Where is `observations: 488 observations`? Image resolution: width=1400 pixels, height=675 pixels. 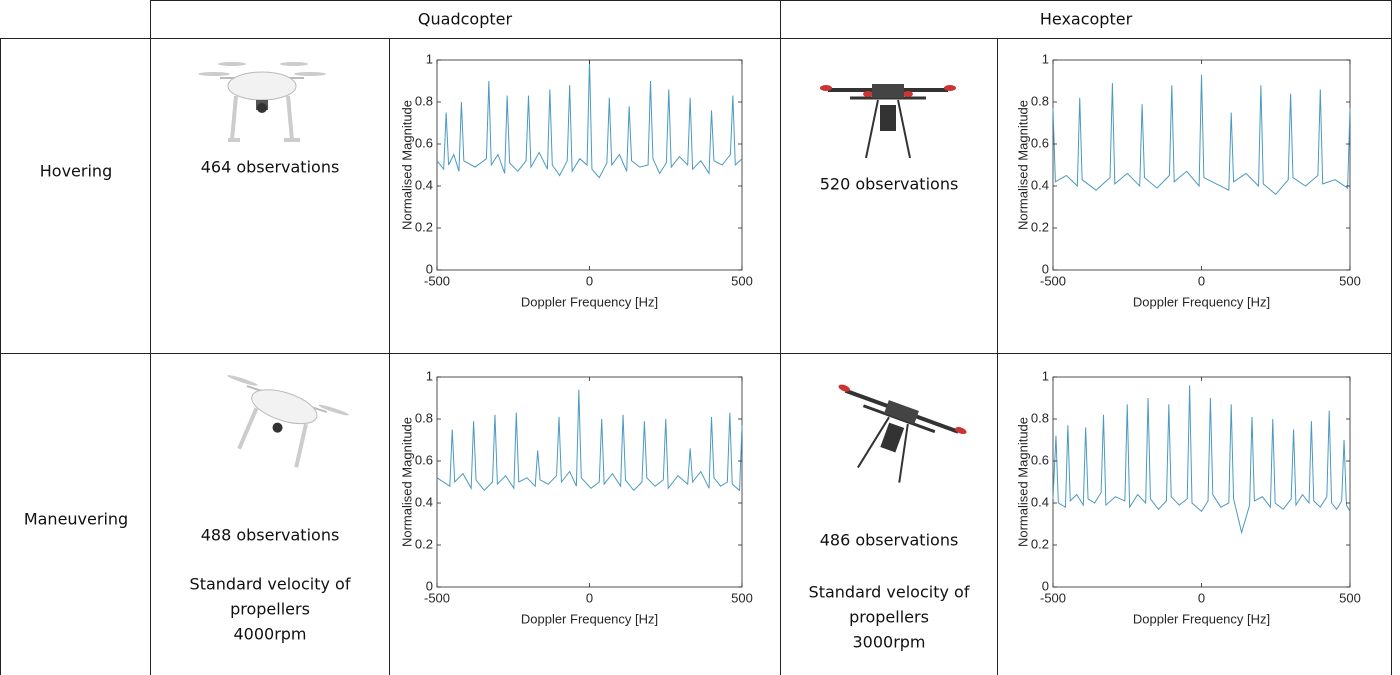
observations: 488 observations is located at coordinates (270, 535).